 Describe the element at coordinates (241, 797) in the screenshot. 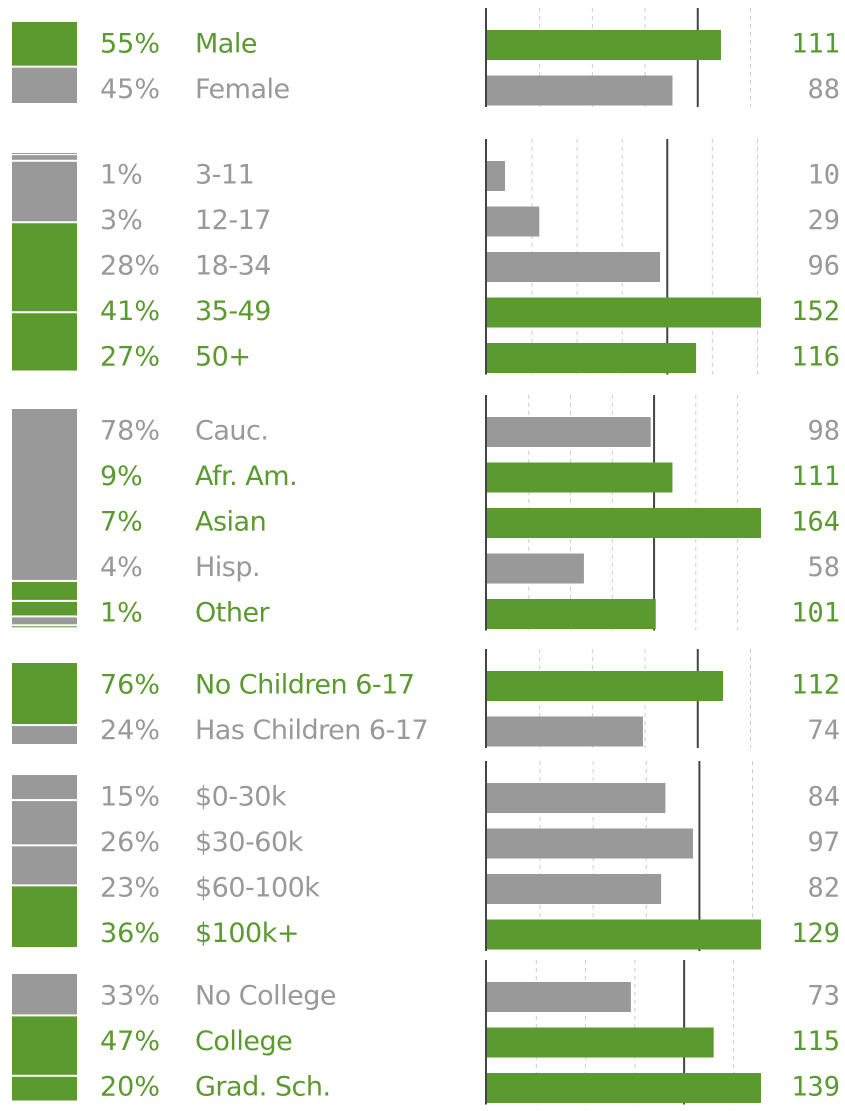

I see `category-label: $0-30k` at that location.